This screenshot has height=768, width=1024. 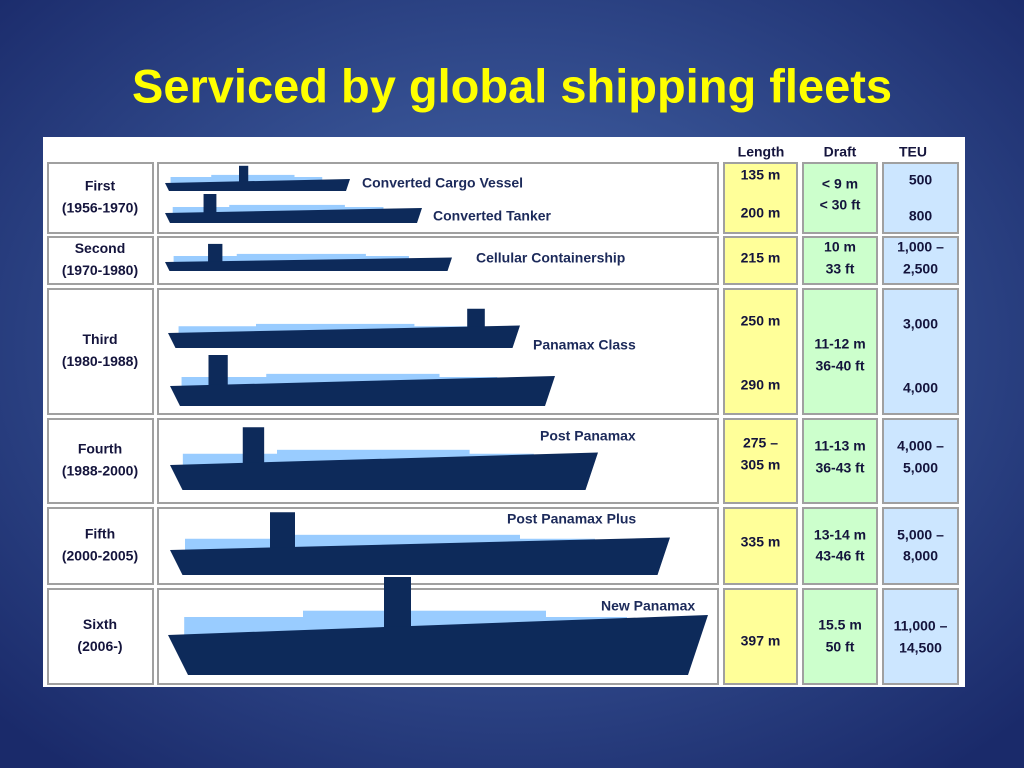 What do you see at coordinates (648, 606) in the screenshot?
I see `ship-label: New Panamax` at bounding box center [648, 606].